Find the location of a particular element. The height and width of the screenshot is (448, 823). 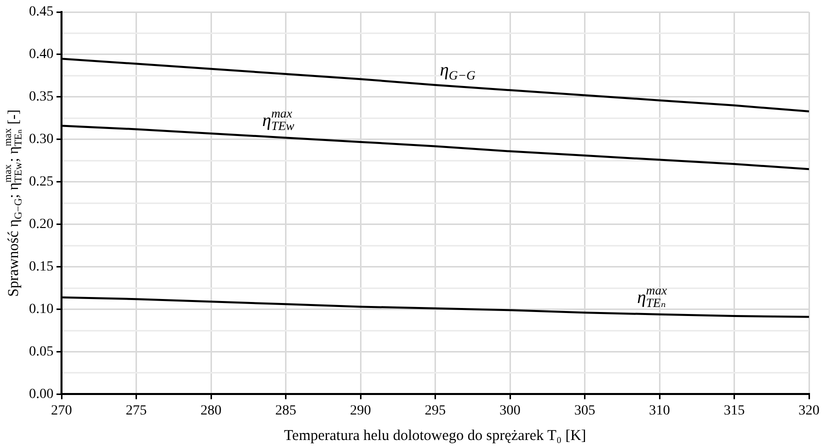

y-tick-label: 0.30 is located at coordinates (41, 140).